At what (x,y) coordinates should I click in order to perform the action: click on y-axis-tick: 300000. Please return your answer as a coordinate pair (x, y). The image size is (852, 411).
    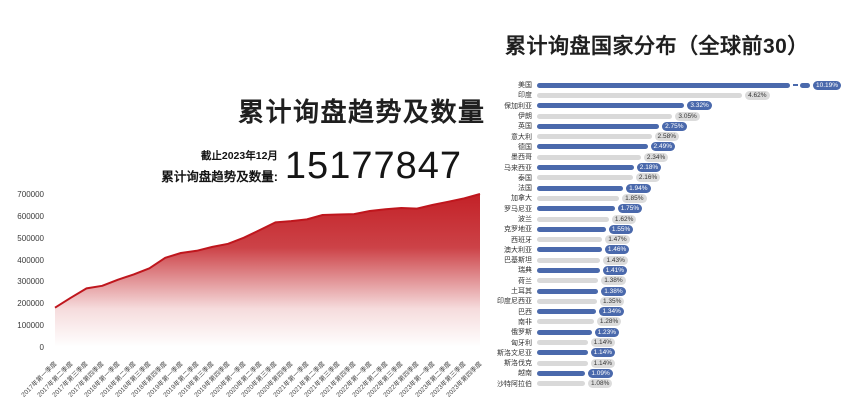
    Looking at the image, I should click on (30, 282).